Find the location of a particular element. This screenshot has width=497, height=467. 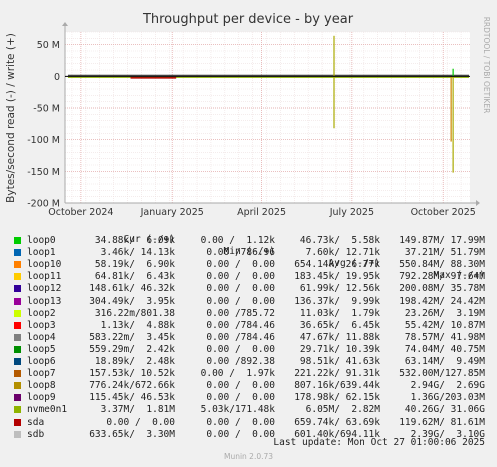

cur-value: 3.46k/ 14.13k is located at coordinates (137, 253).